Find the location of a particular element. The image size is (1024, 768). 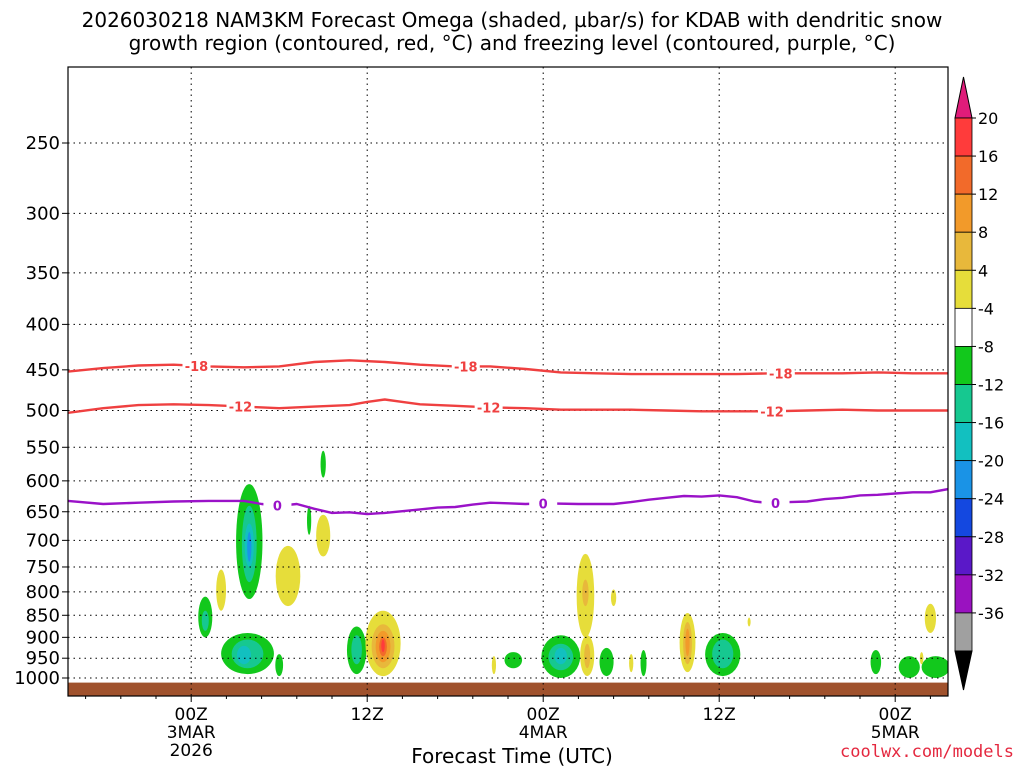

x-tick-label: 4MAR is located at coordinates (543, 733).